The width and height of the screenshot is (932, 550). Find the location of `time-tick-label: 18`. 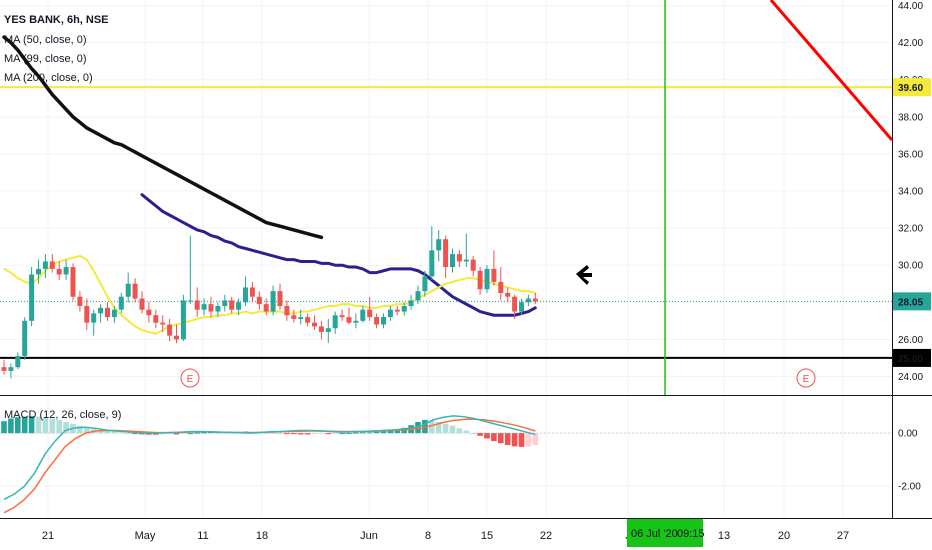

time-tick-label: 18 is located at coordinates (262, 536).